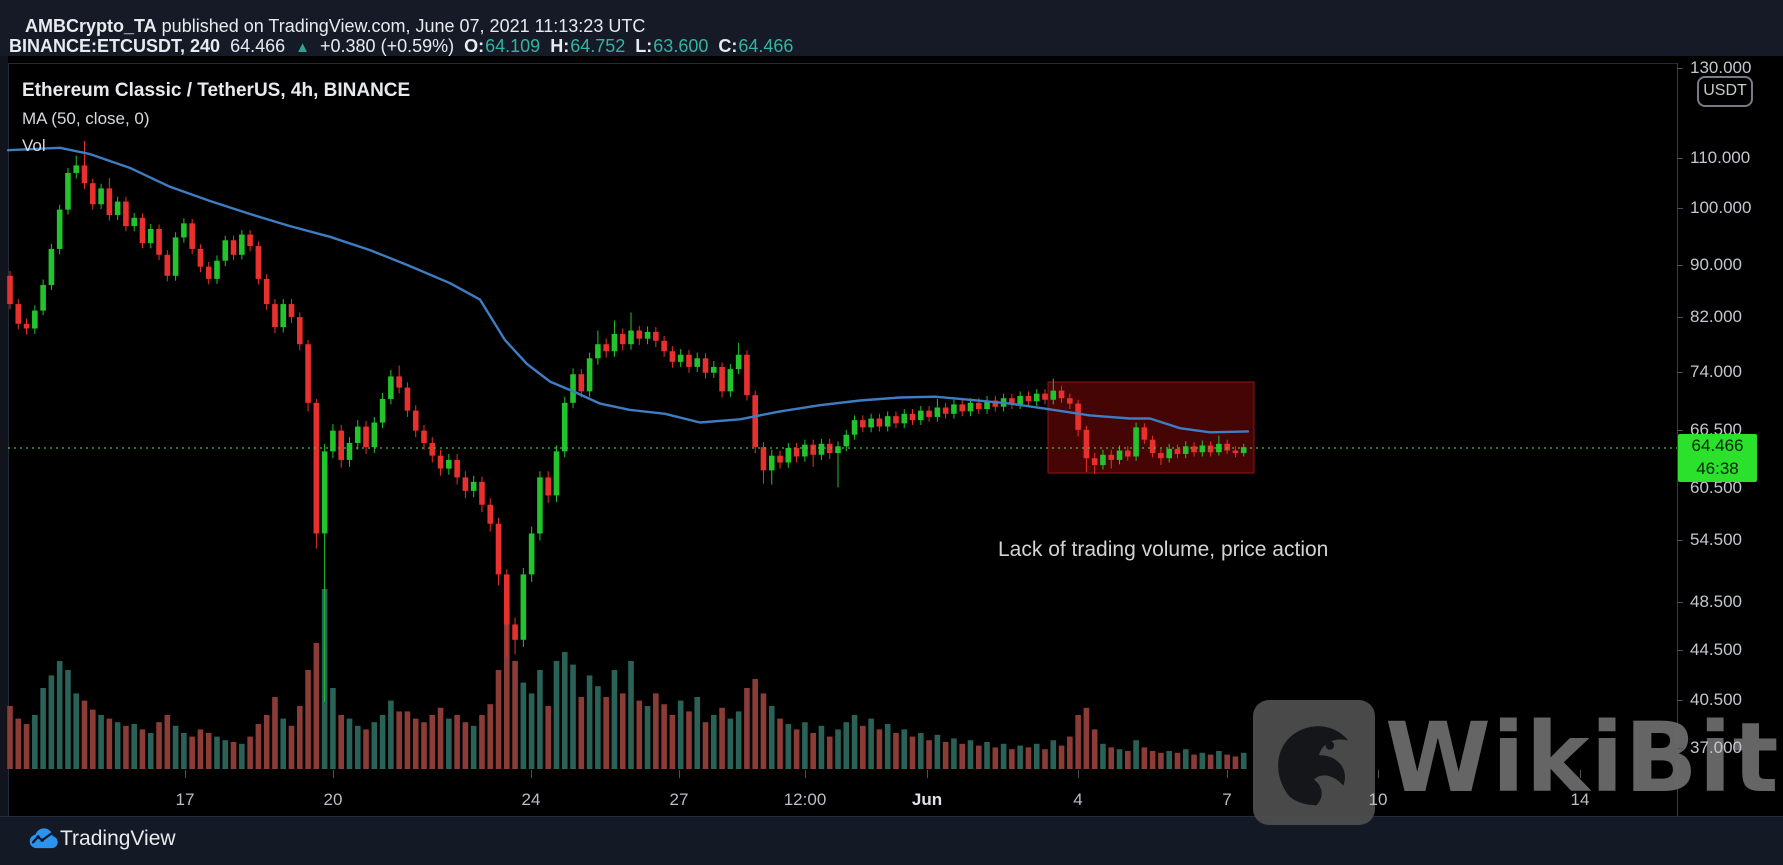  I want to click on price-axis-label-hidden: 60.500, so click(1716, 487).